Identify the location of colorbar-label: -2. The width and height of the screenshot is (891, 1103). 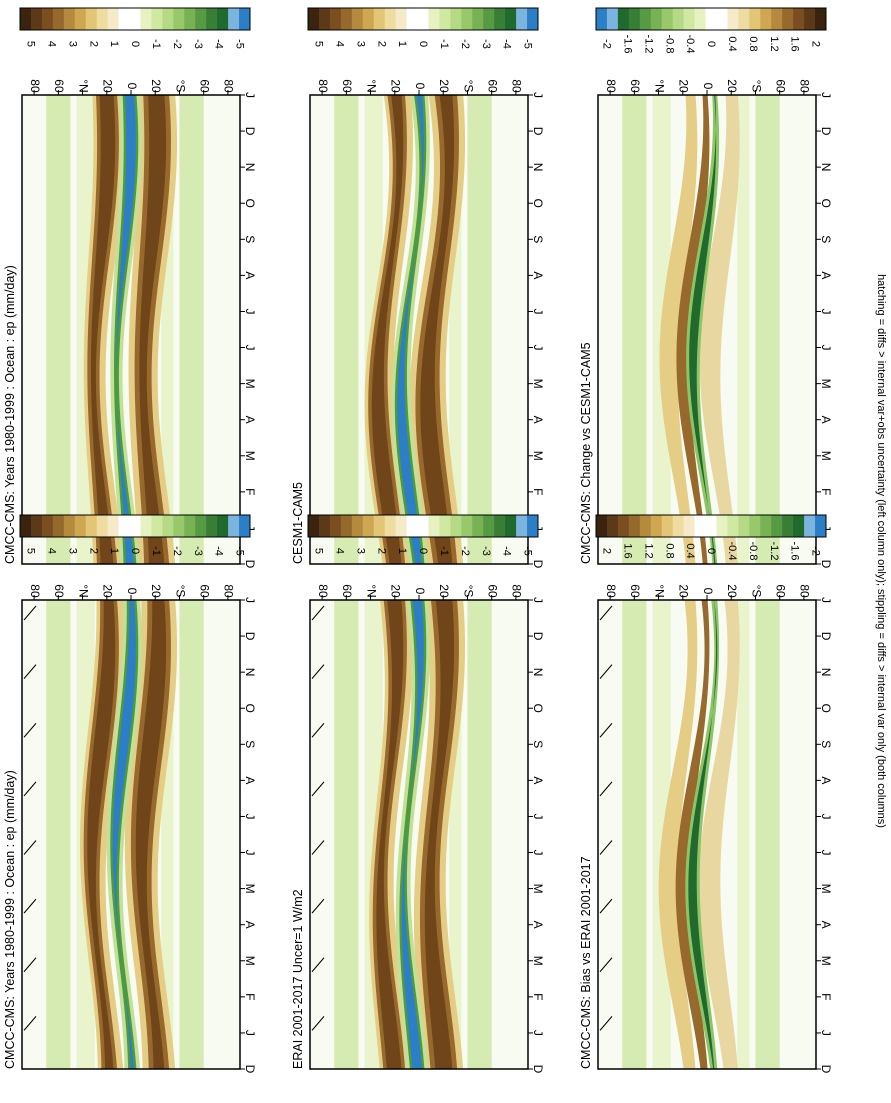
(177, 44).